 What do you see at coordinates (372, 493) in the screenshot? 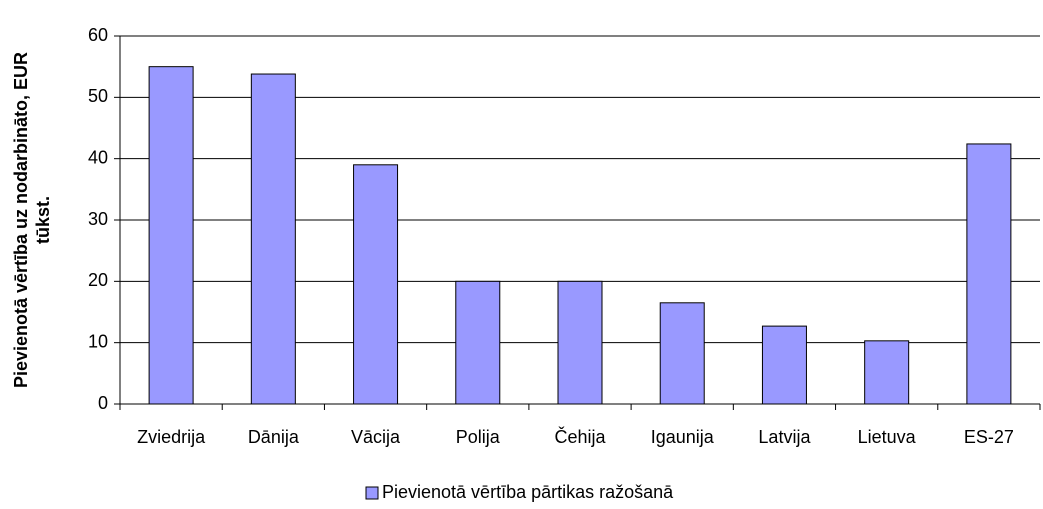
I see `legend-swatch` at bounding box center [372, 493].